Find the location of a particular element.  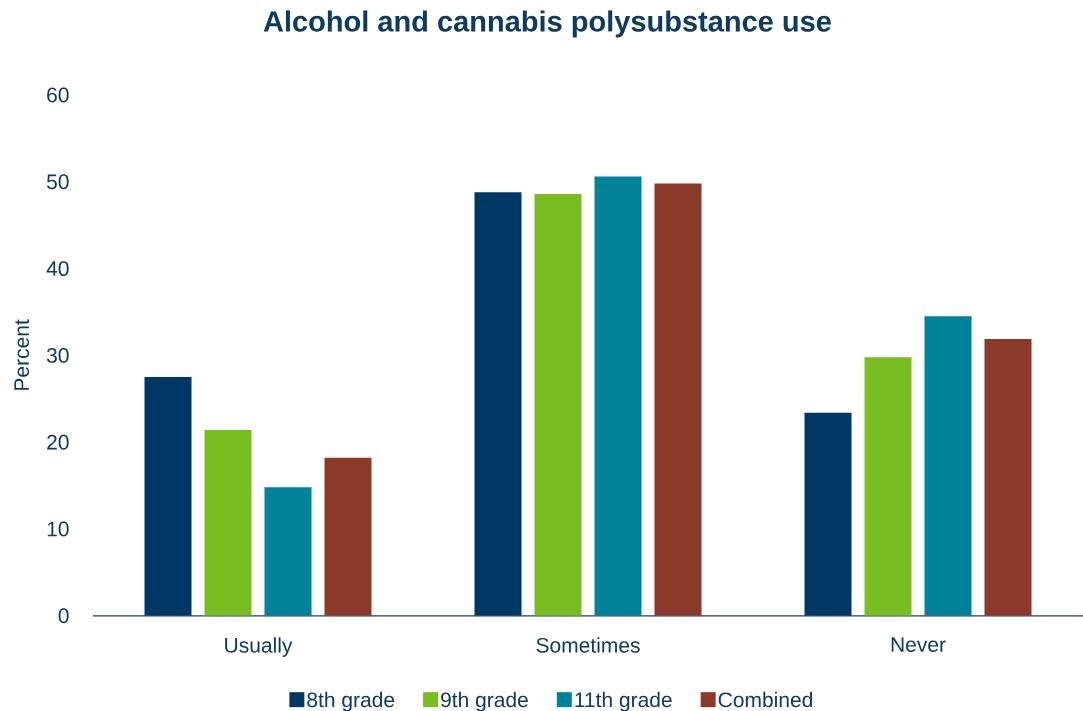

y-tick-label: 60 is located at coordinates (58, 95).